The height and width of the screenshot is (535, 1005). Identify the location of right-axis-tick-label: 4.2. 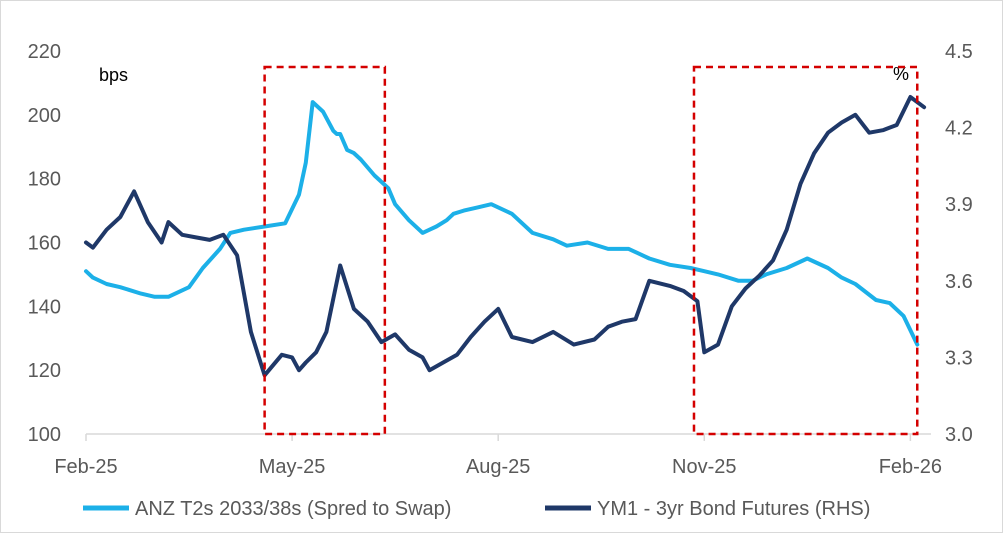
(959, 129).